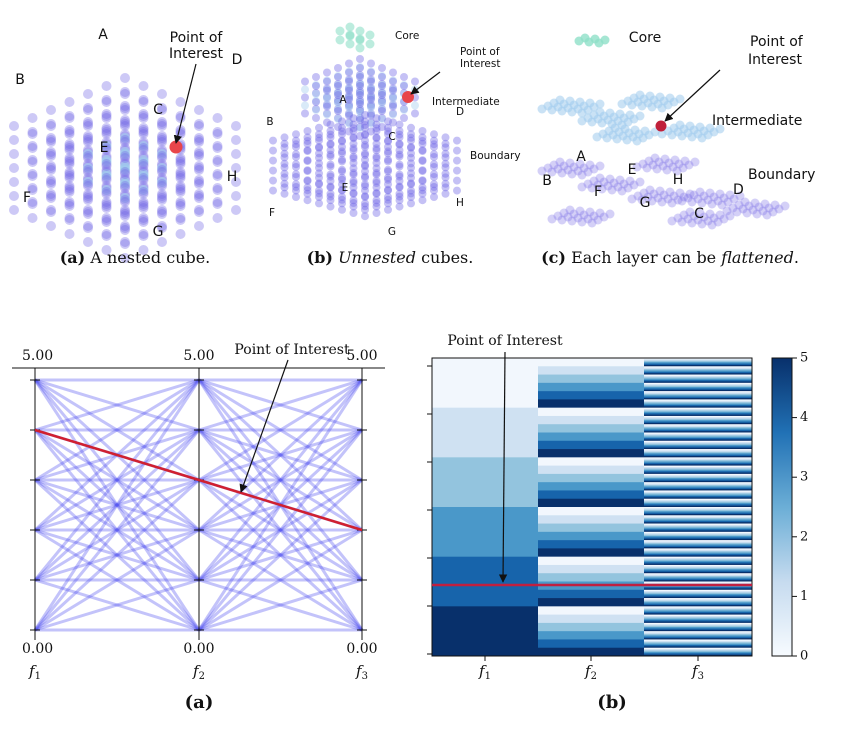 Image resolution: width=843 pixels, height=737 pixels. Describe the element at coordinates (103, 35) in the screenshot. I see `panel-label: A` at that location.